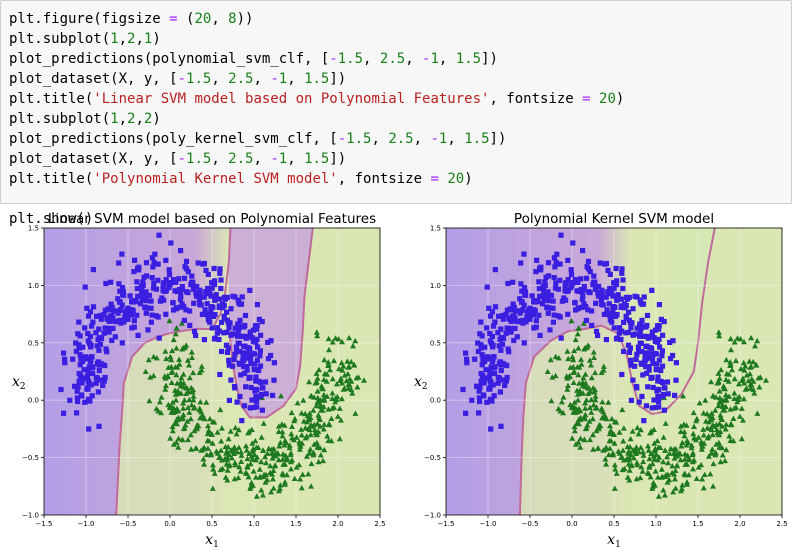  What do you see at coordinates (51, 179) in the screenshot?
I see `code-token: plt.title(` at bounding box center [51, 179].